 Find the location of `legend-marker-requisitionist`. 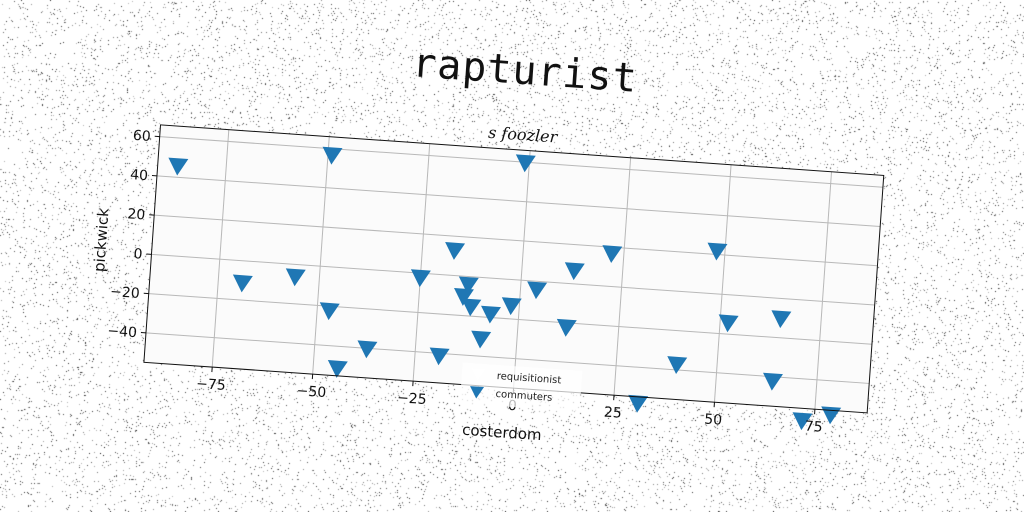

legend-marker-requisitionist is located at coordinates (478, 374).